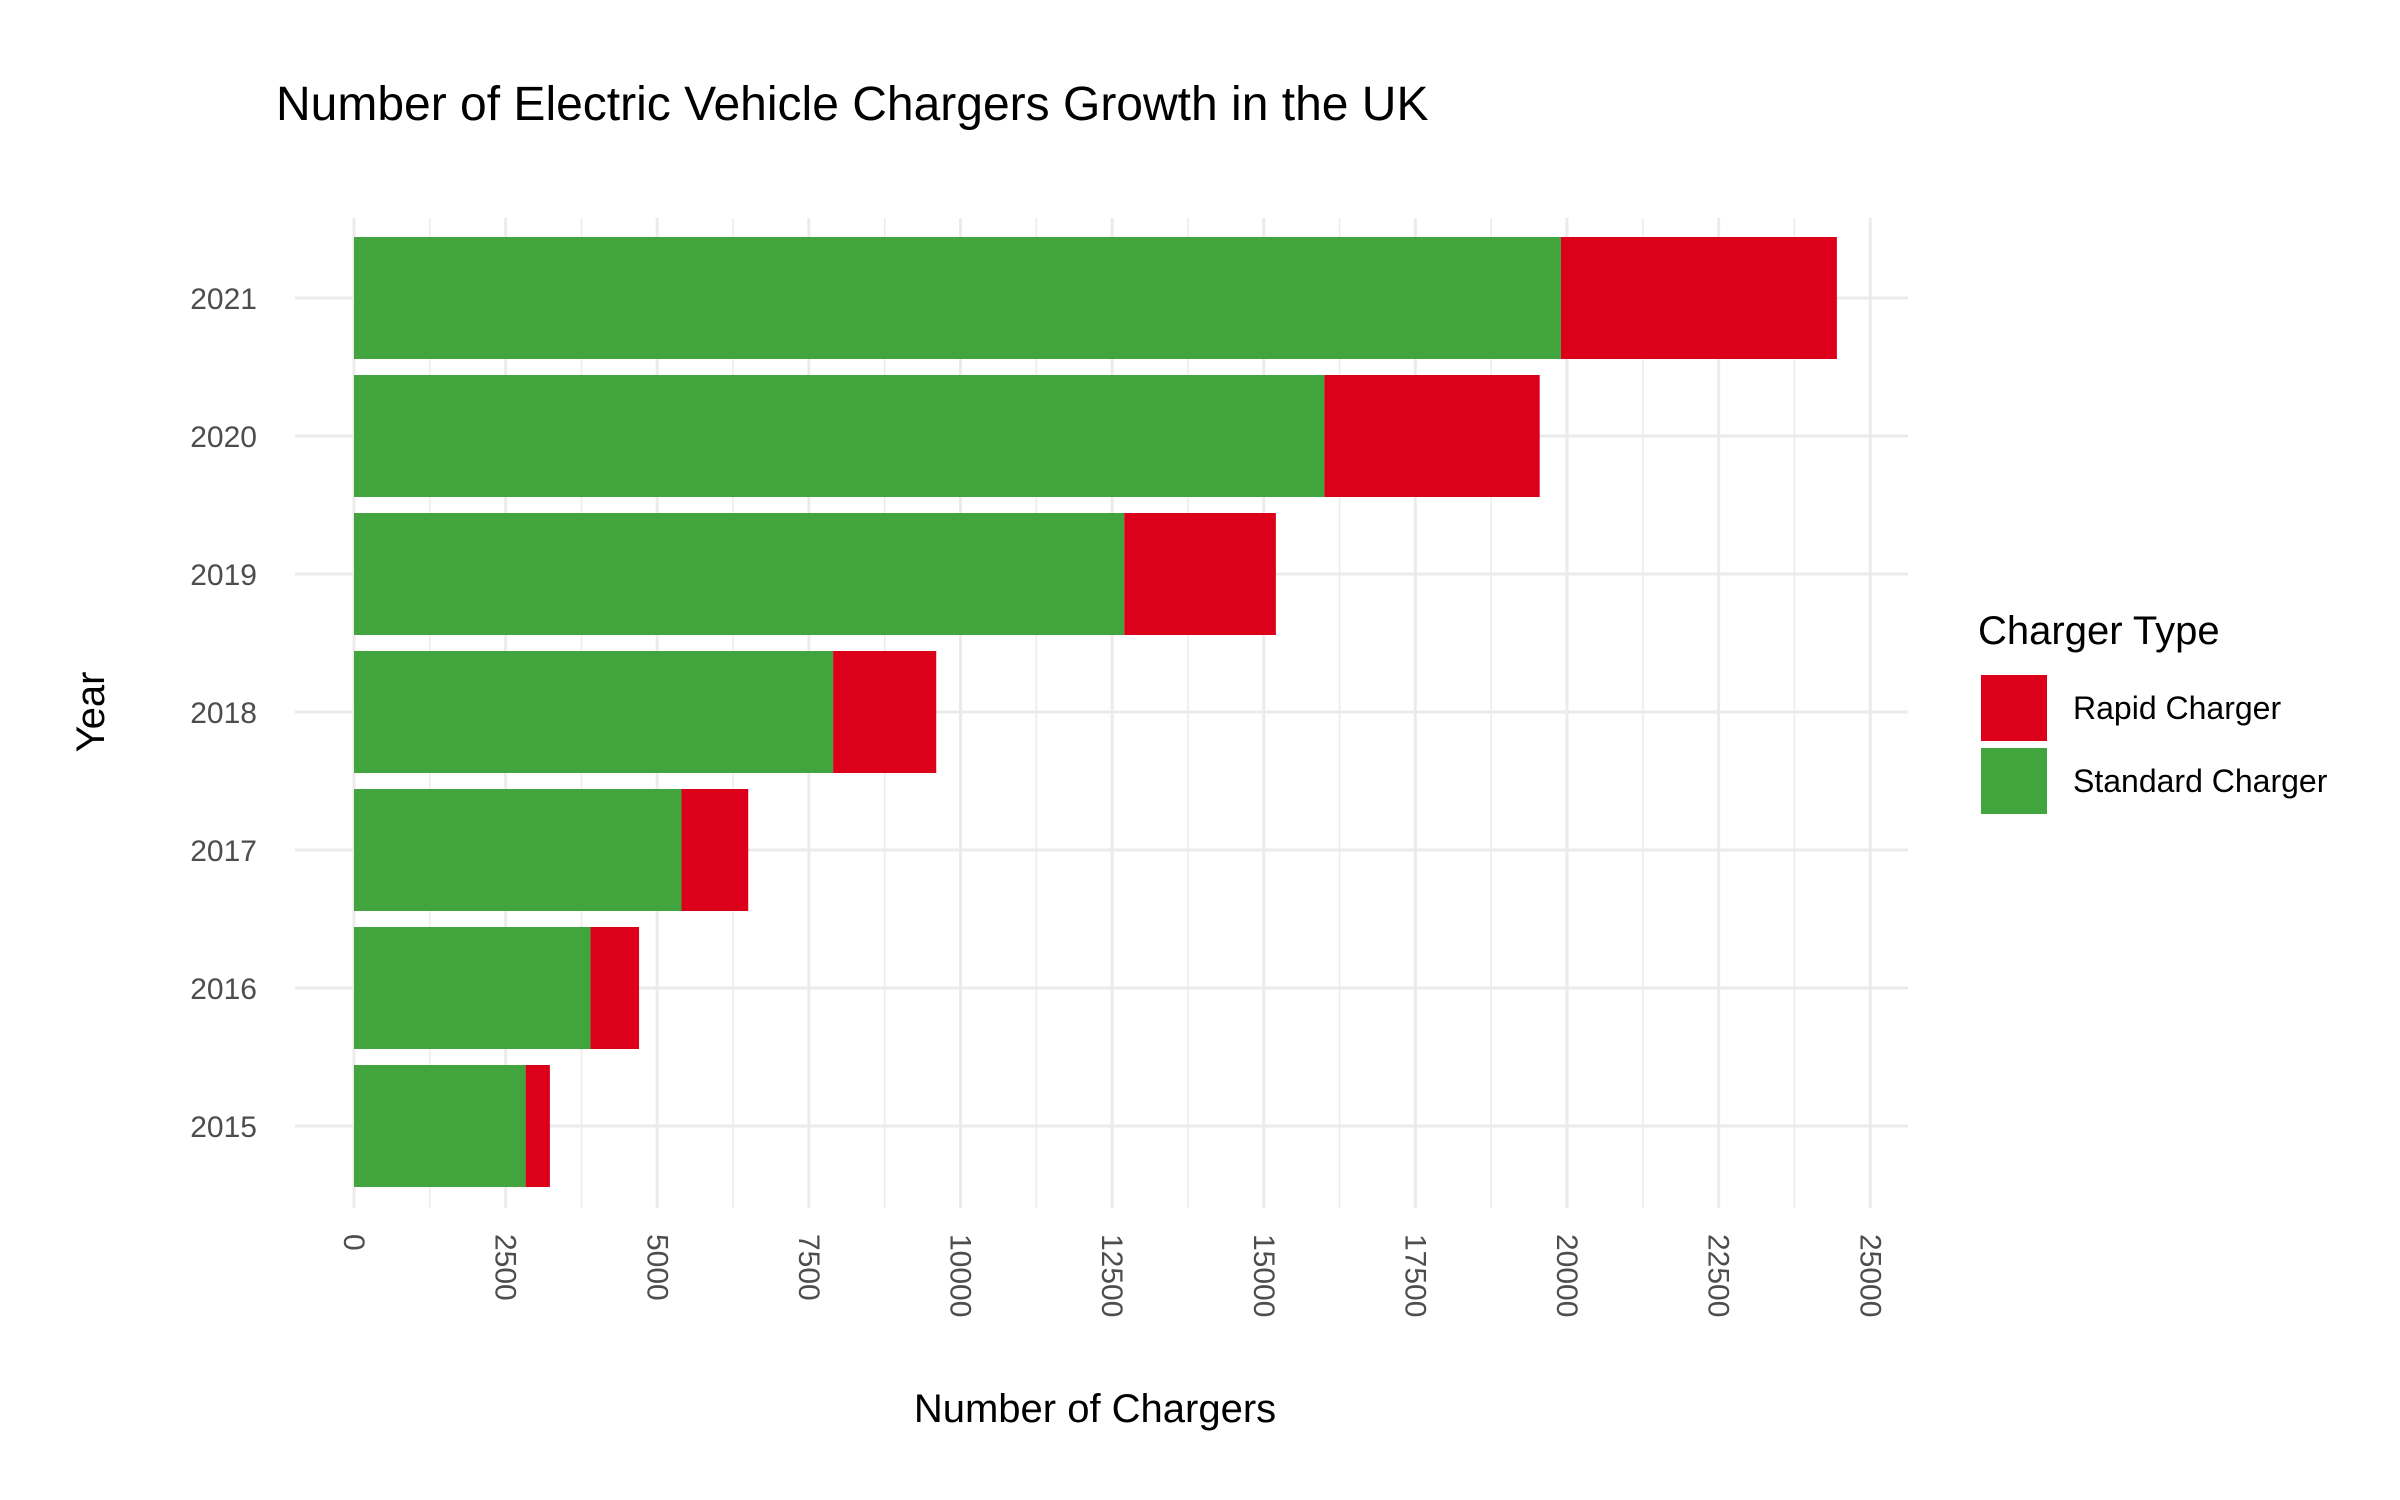 The height and width of the screenshot is (1500, 2400). I want to click on bar-rapid-2017, so click(715, 850).